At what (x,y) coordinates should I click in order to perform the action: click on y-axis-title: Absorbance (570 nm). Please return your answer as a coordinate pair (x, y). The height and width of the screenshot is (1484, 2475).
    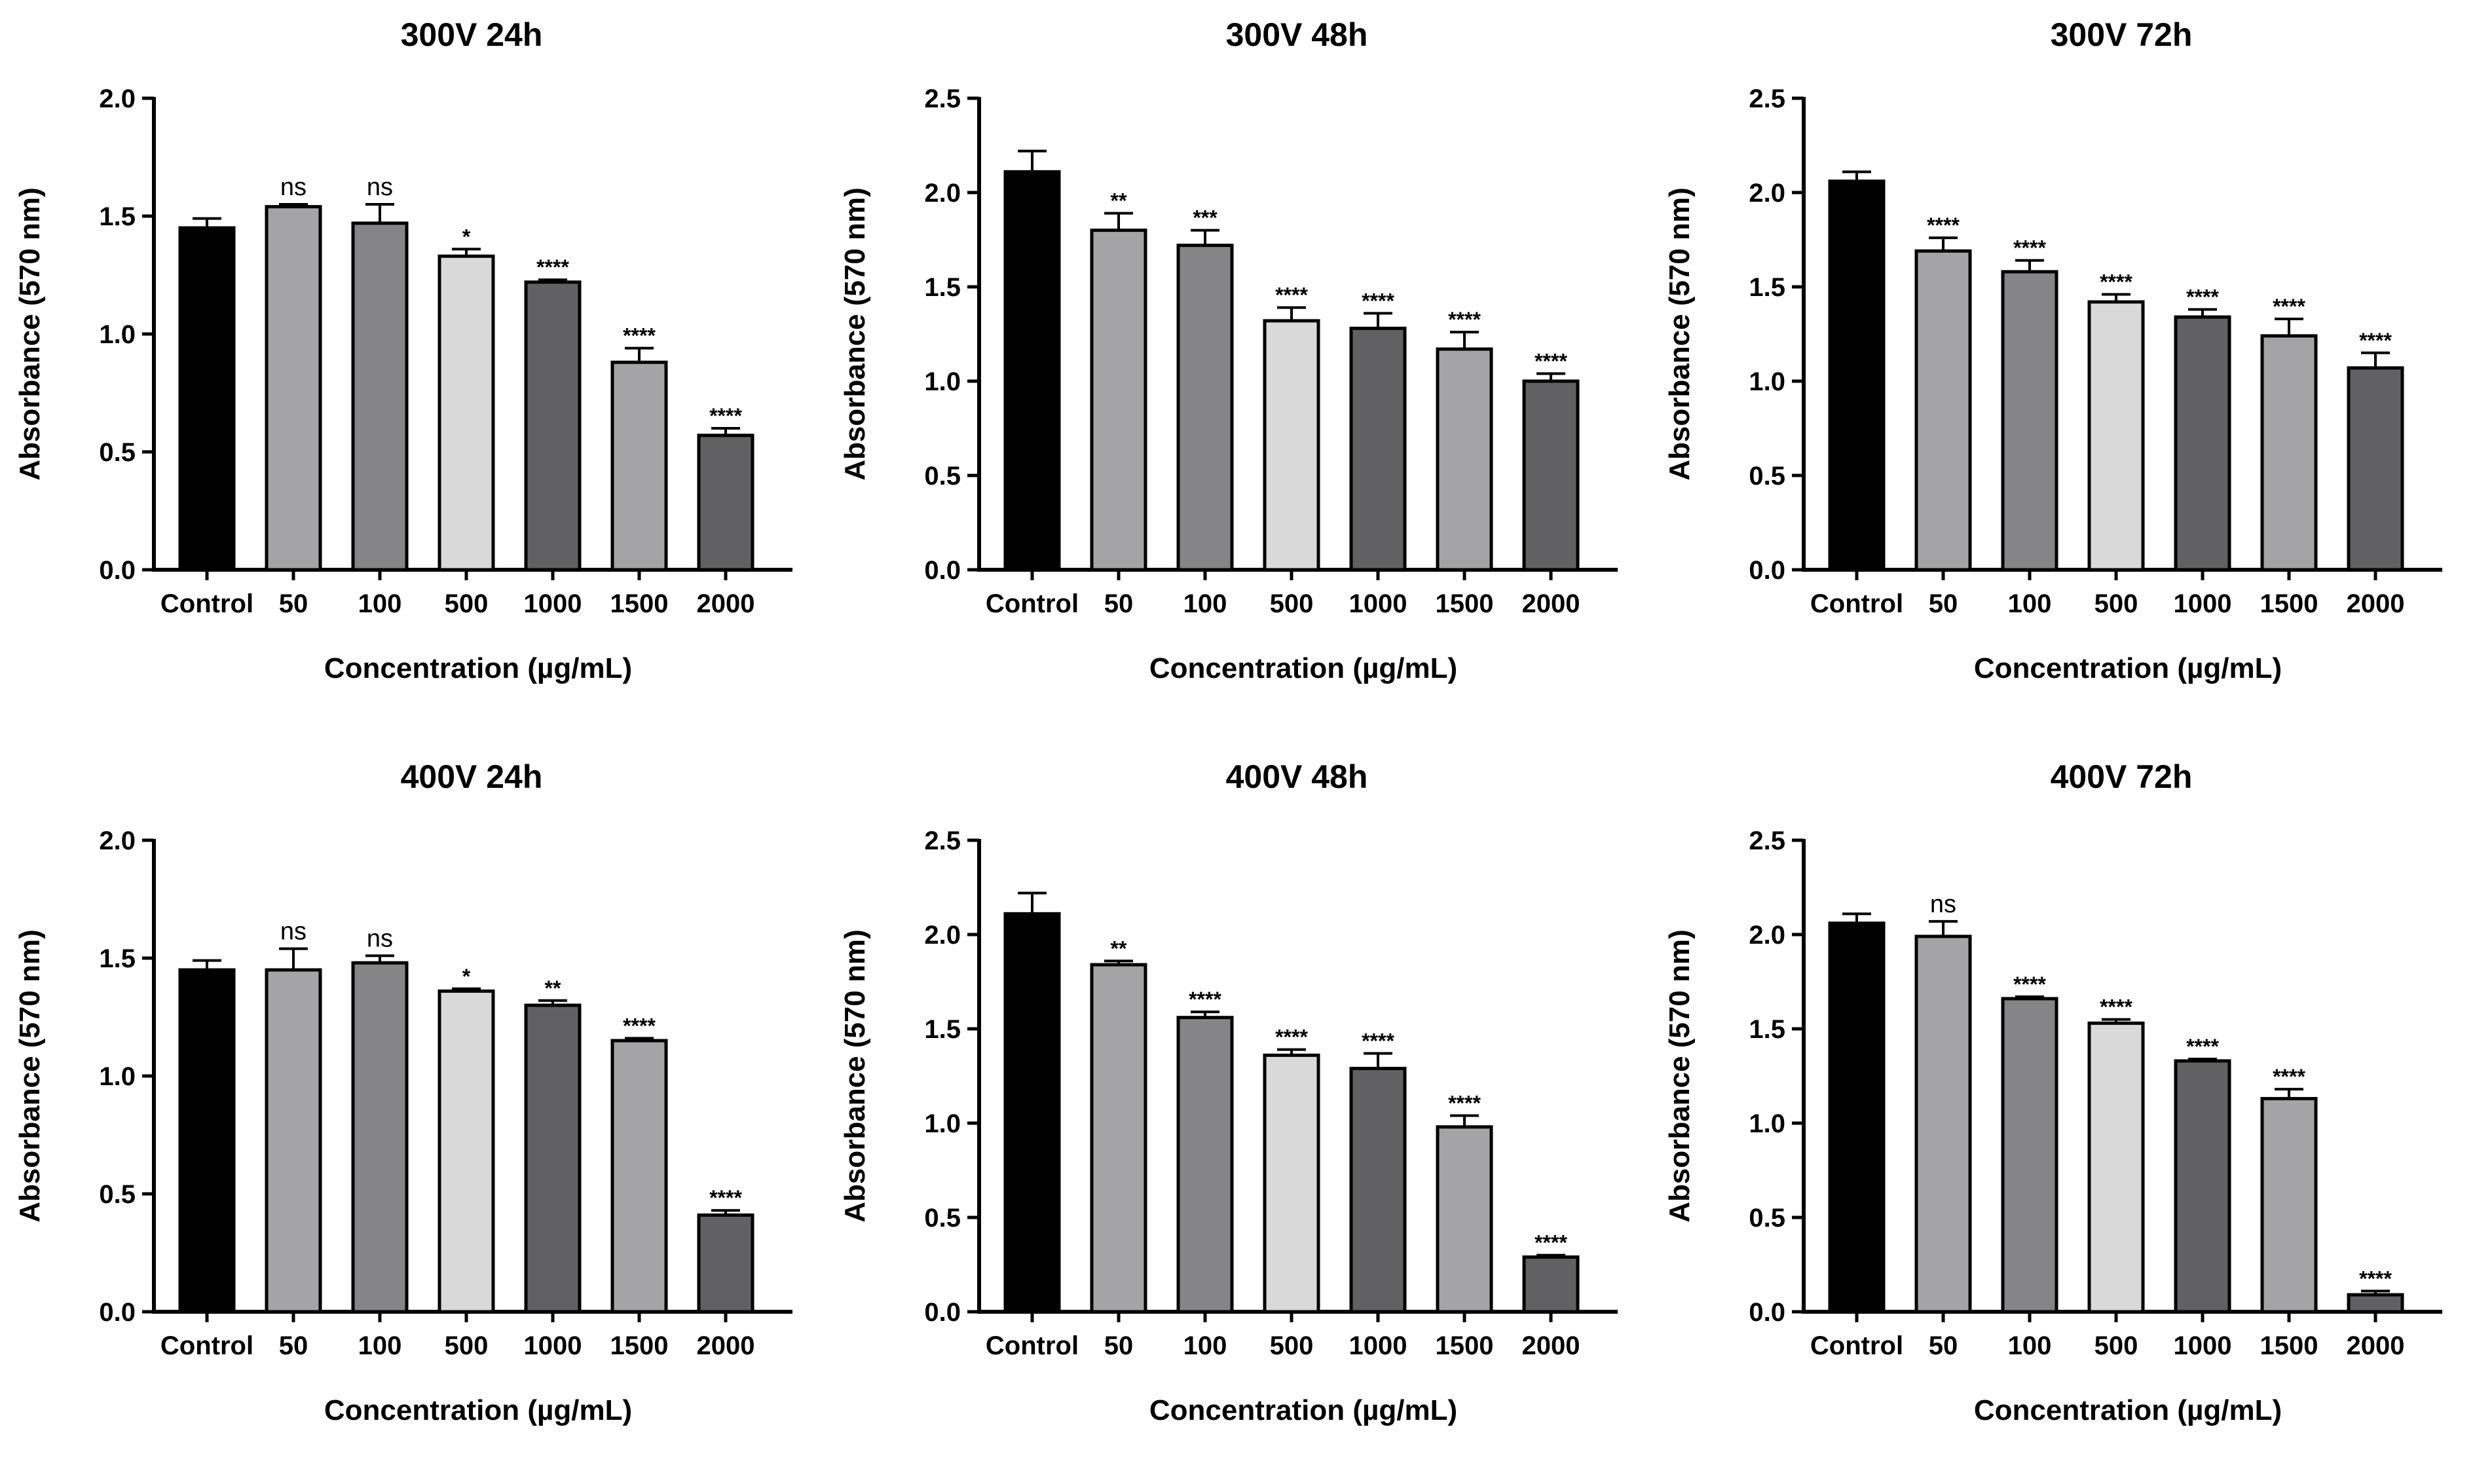
    Looking at the image, I should click on (30, 333).